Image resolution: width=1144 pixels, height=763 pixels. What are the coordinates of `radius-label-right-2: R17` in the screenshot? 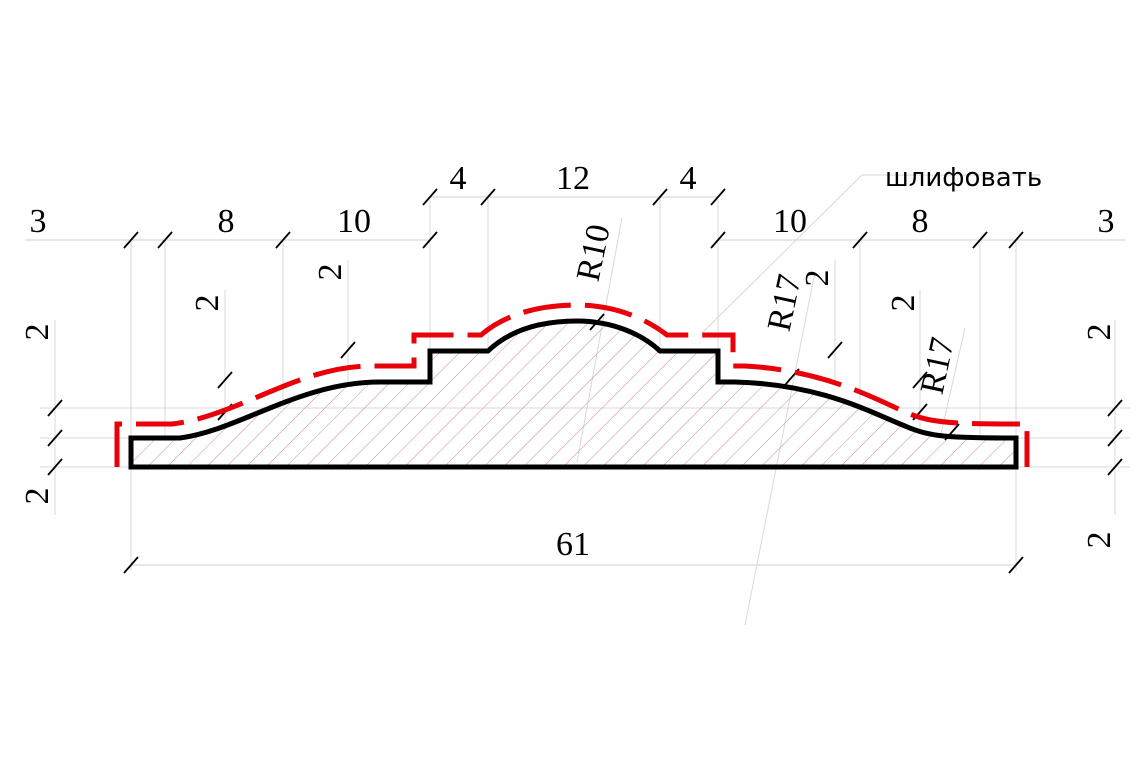 It's located at (938, 365).